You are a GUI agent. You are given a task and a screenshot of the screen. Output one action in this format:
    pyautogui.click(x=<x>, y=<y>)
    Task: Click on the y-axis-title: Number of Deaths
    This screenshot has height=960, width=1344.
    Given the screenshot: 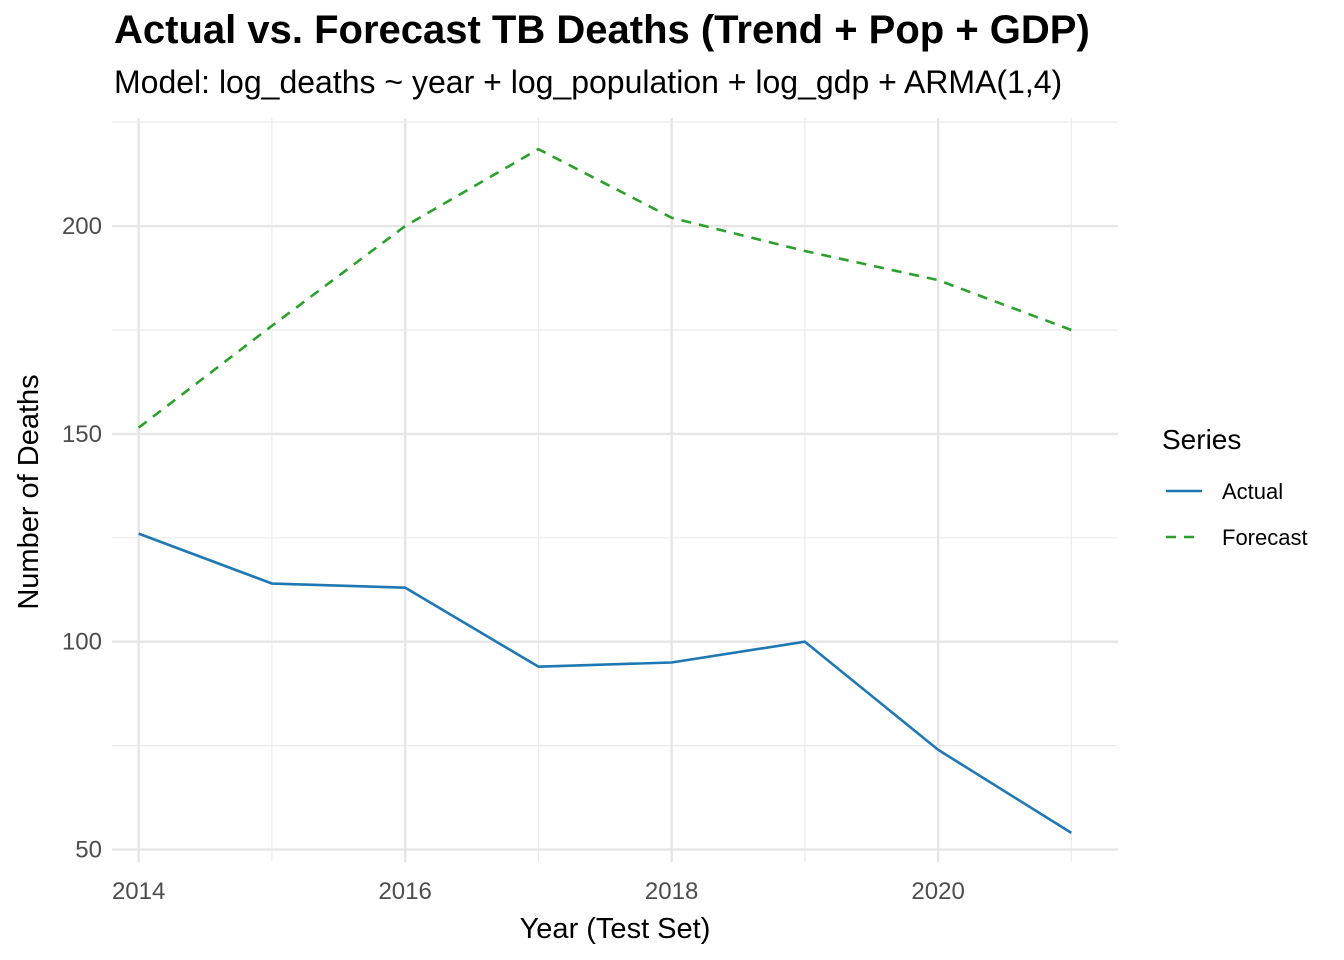 What is the action you would take?
    pyautogui.click(x=29, y=491)
    